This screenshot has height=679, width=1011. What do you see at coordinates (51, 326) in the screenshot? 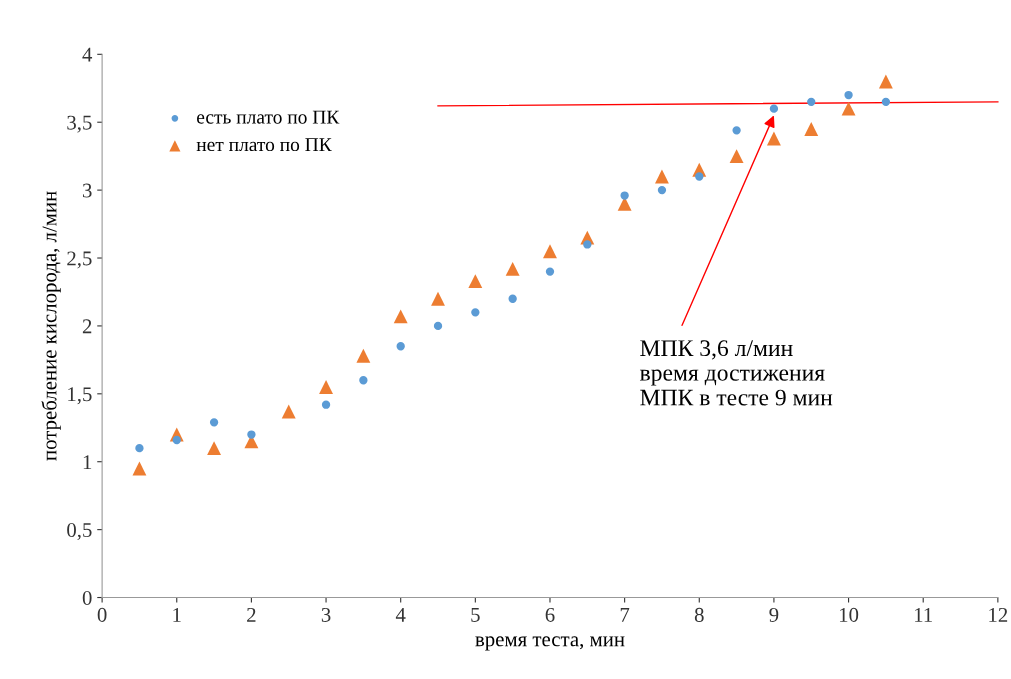
I see `y-axis-title: потребление кислорода, л/мин` at bounding box center [51, 326].